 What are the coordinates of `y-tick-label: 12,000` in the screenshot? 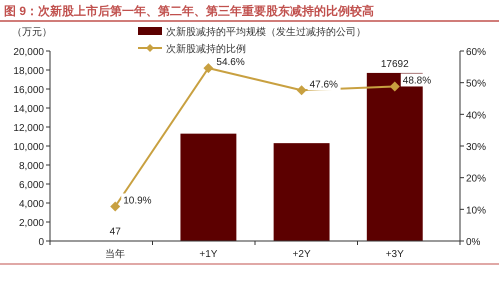 It's located at (28, 128).